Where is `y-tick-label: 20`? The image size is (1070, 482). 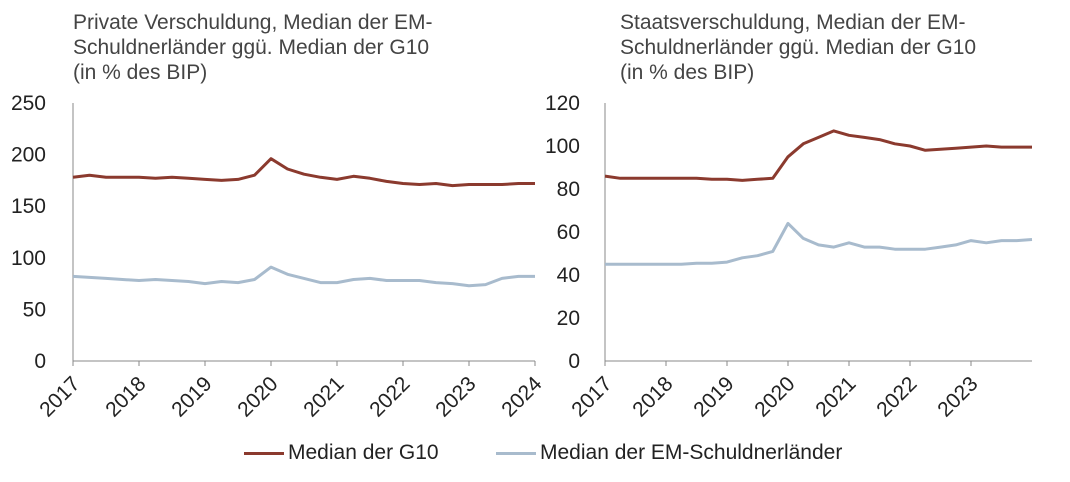 y-tick-label: 20 is located at coordinates (568, 318).